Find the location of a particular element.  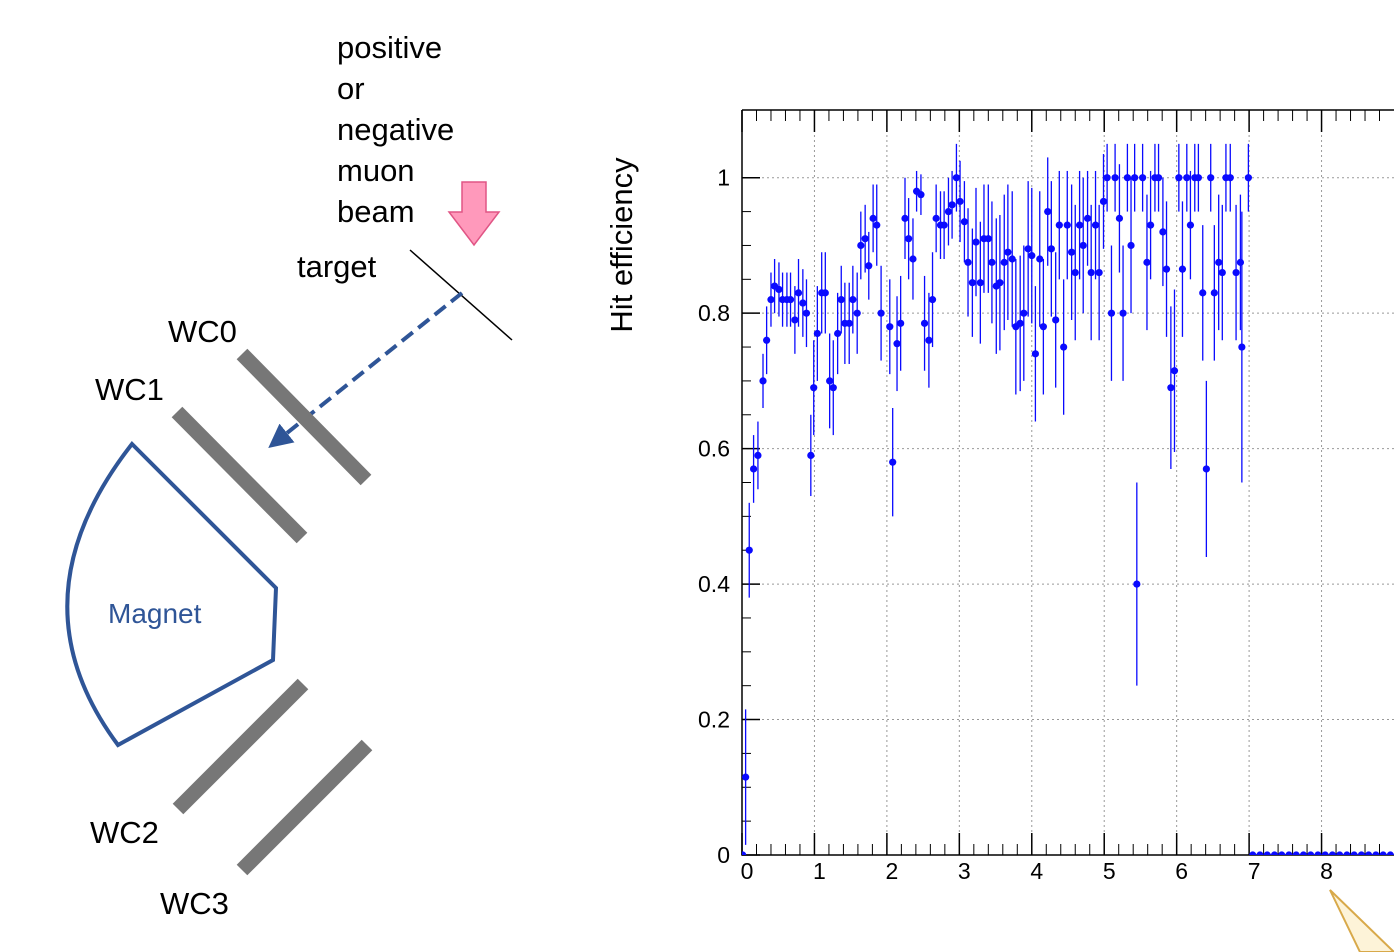

y-tick-label: 0.2 is located at coordinates (714, 720).